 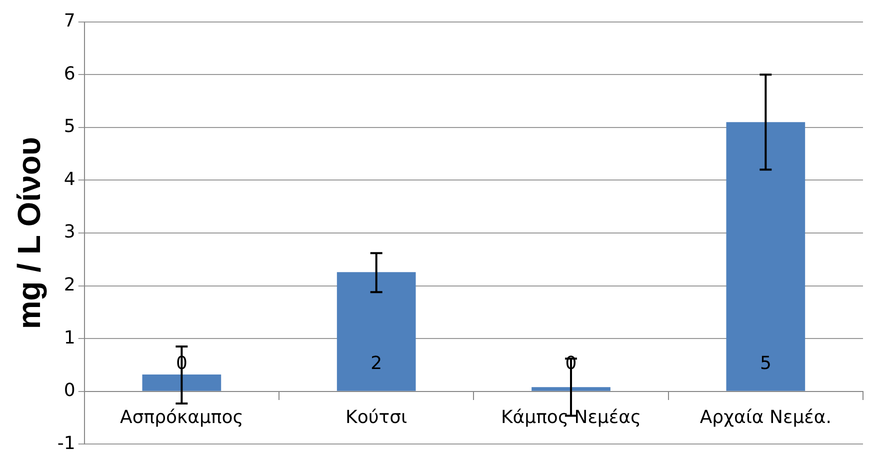 I want to click on x-tick-label: Αρχαία Νεμέα., so click(x=766, y=417).